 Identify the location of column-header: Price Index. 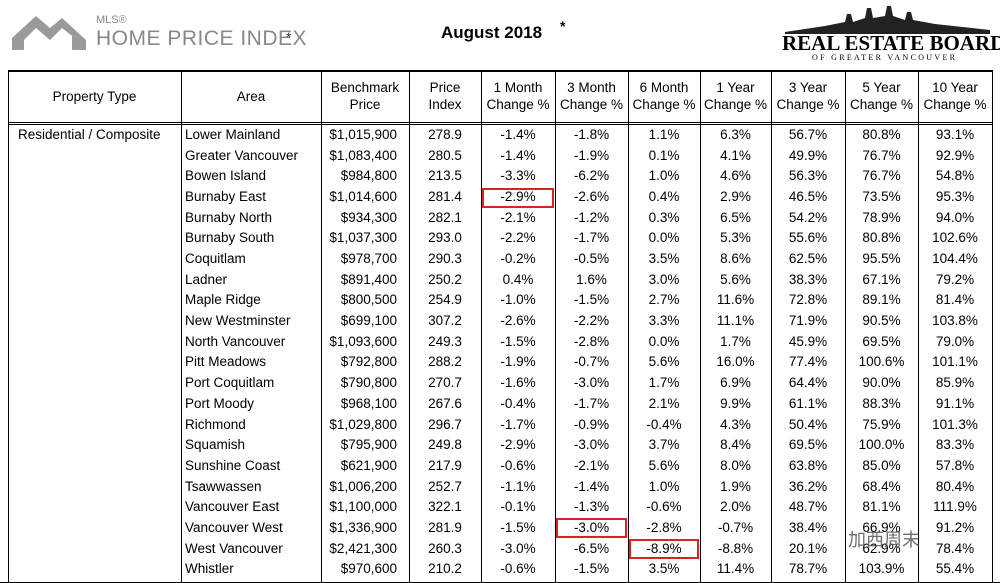
(445, 96).